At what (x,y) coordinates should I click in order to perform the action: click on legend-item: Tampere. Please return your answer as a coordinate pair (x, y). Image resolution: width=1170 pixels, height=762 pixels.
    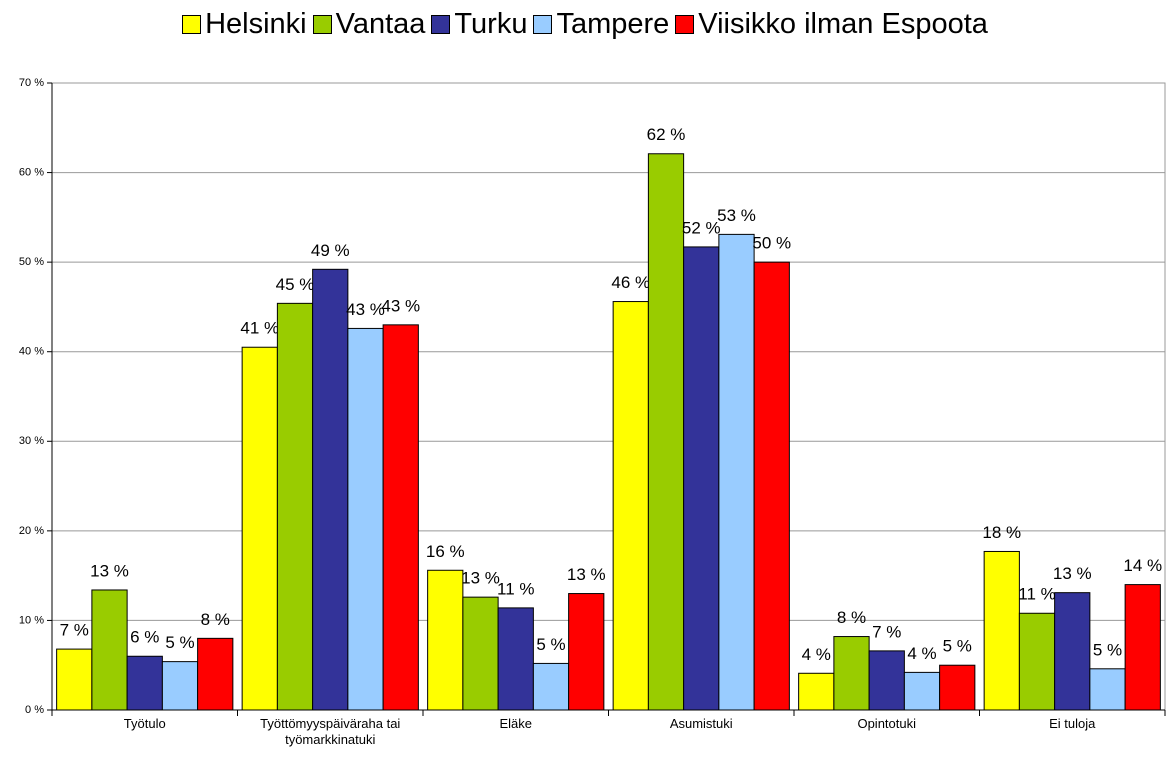
    Looking at the image, I should click on (601, 24).